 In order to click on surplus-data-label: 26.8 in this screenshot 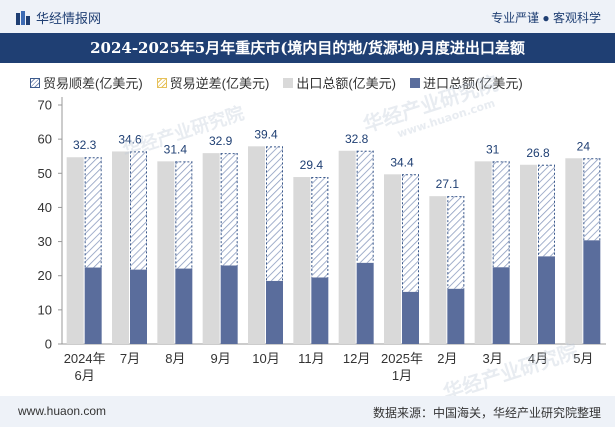, I will do `click(538, 153)`.